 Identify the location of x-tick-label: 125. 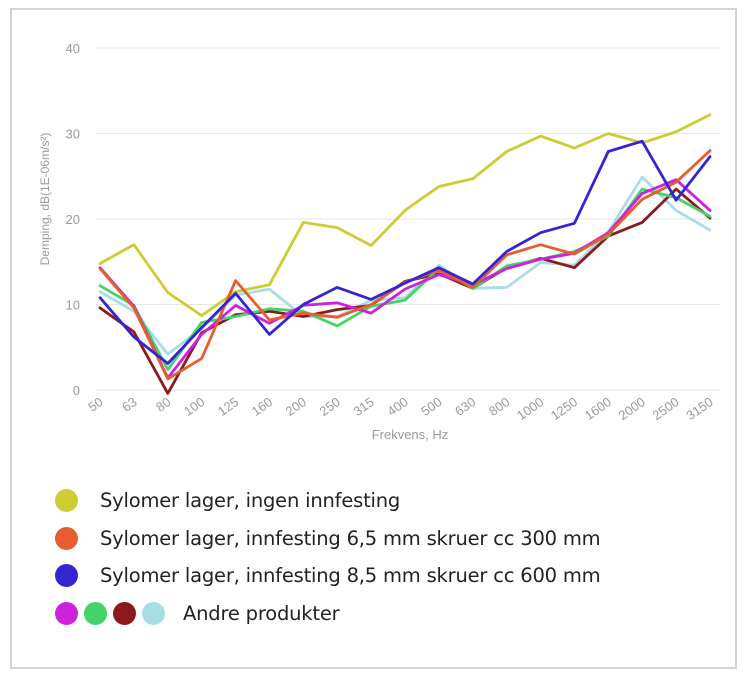
(228, 406).